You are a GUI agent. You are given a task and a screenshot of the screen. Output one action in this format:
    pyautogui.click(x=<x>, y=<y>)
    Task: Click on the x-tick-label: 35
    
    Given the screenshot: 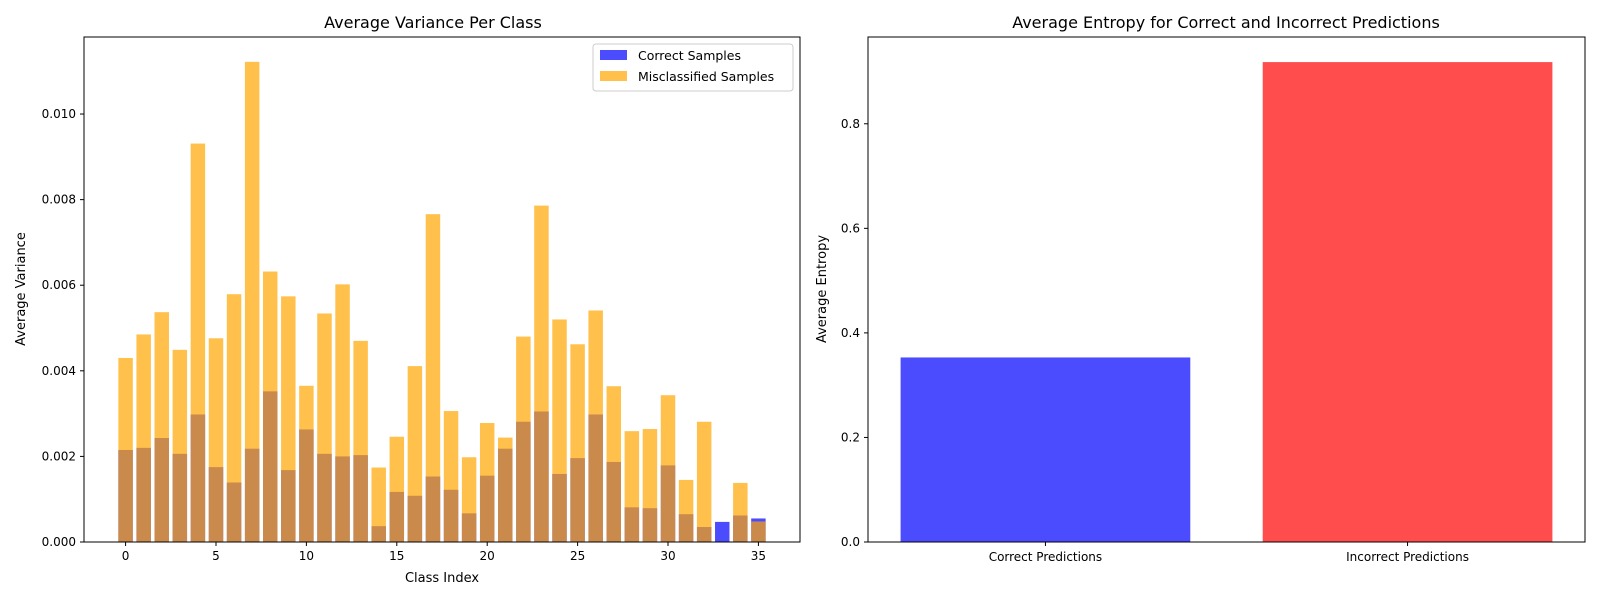 What is the action you would take?
    pyautogui.click(x=758, y=556)
    